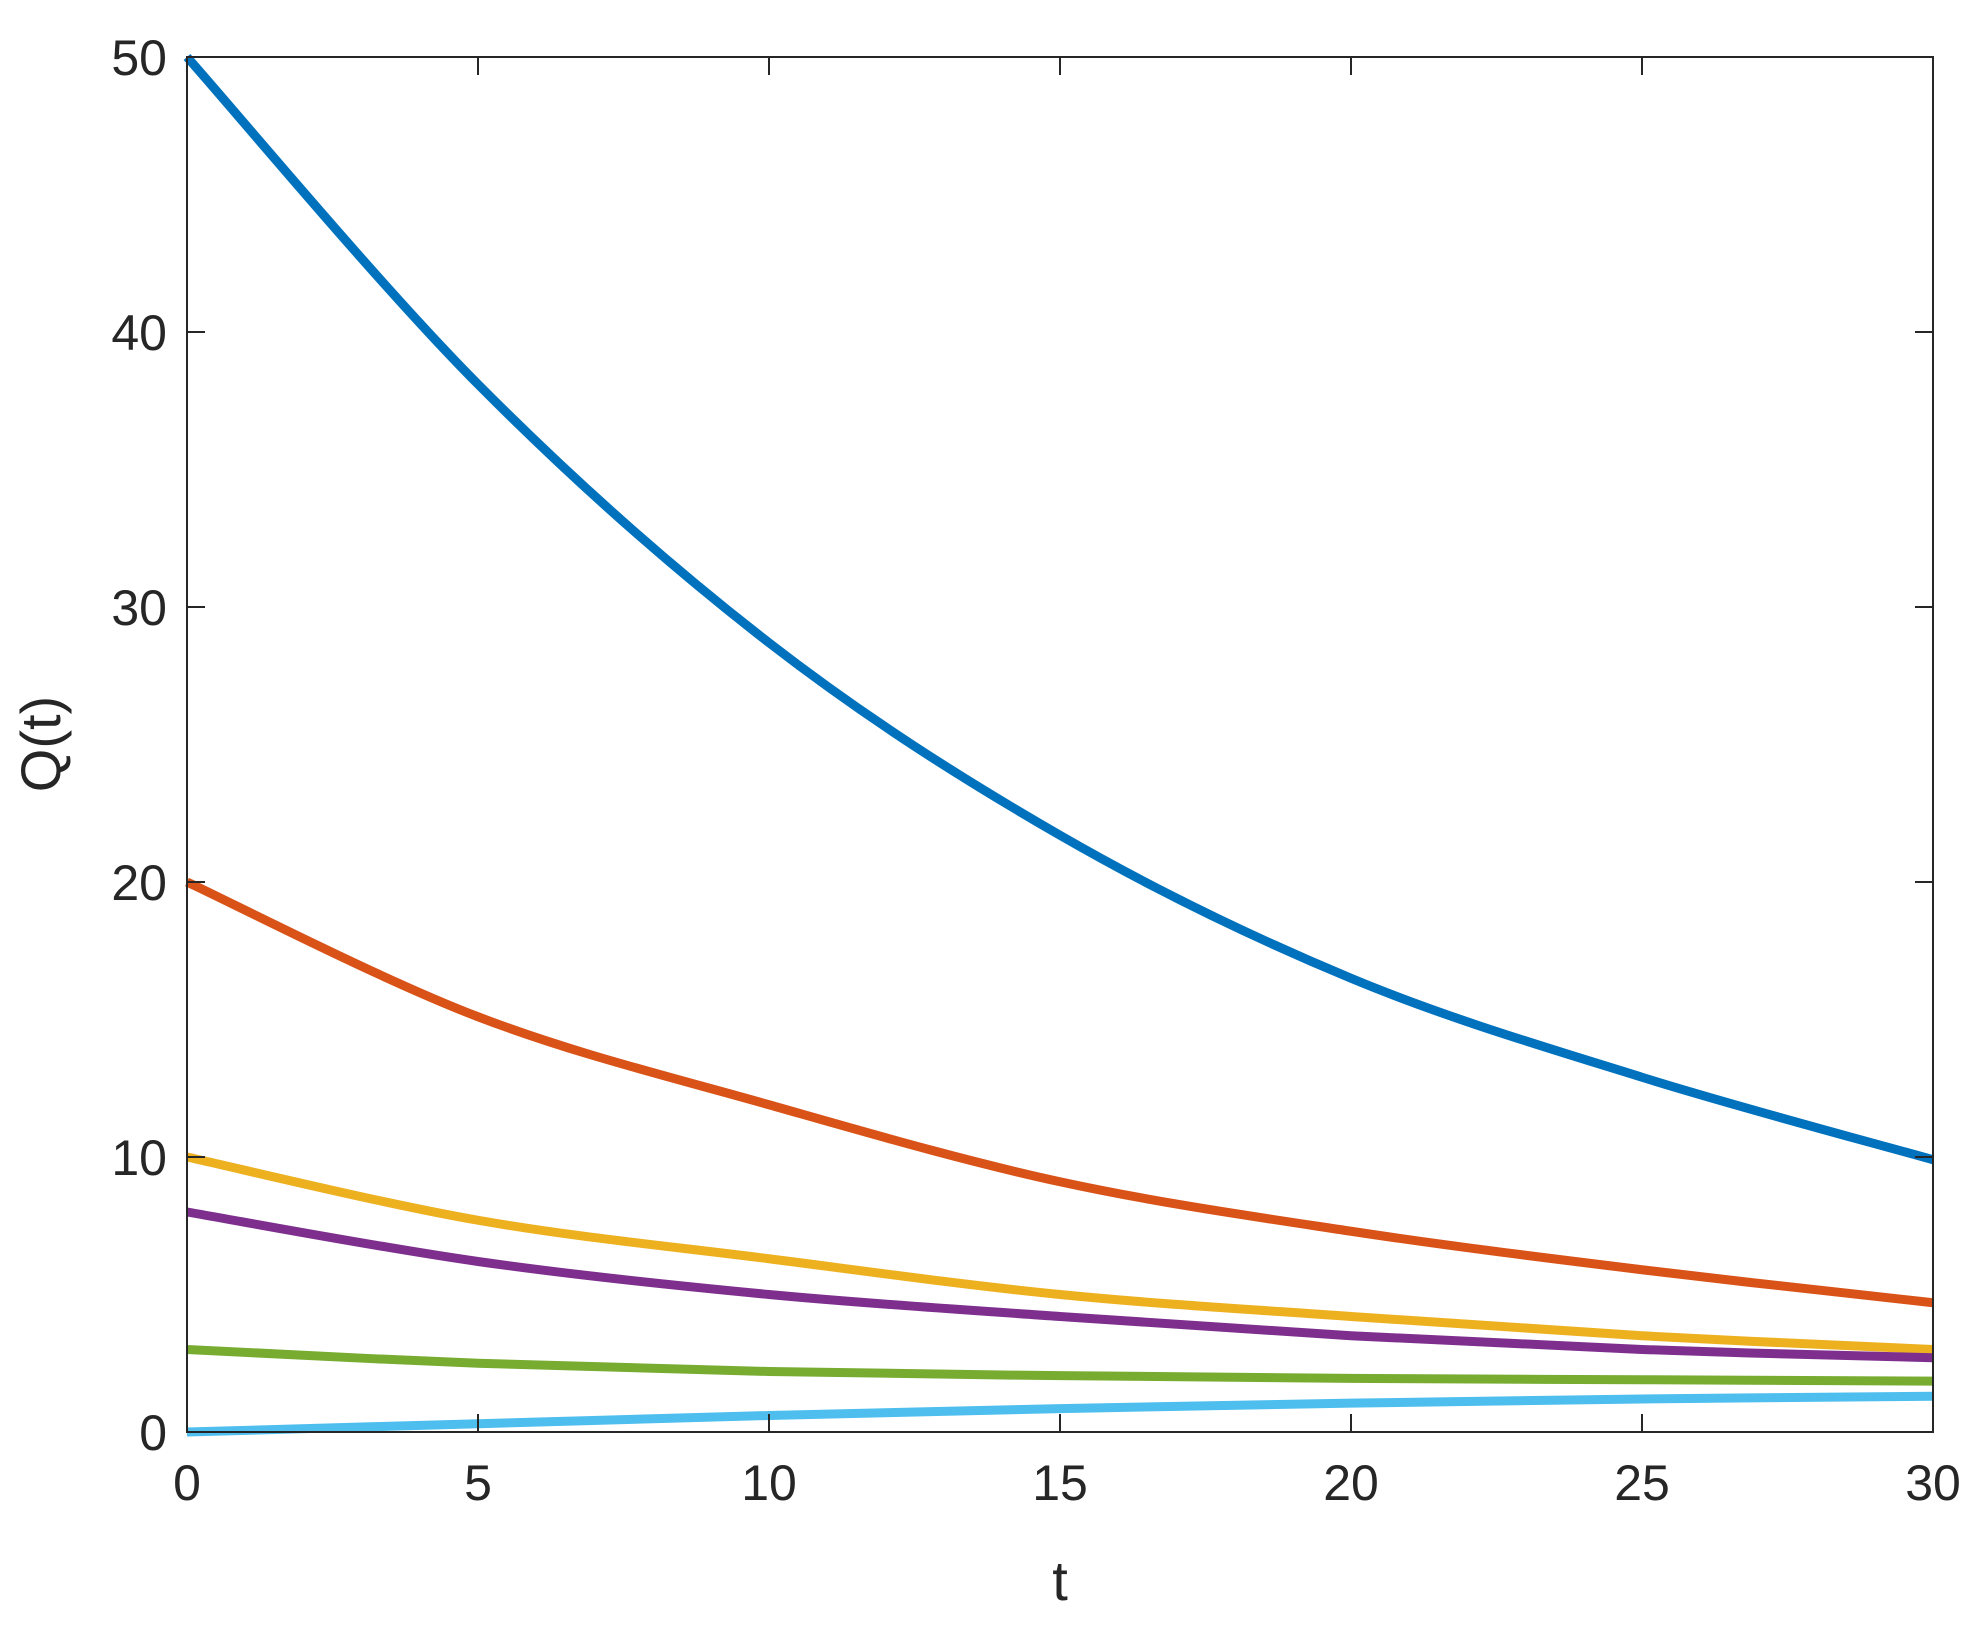 This screenshot has height=1632, width=1980. Describe the element at coordinates (40, 744) in the screenshot. I see `y-axis-label: Q(t)` at that location.